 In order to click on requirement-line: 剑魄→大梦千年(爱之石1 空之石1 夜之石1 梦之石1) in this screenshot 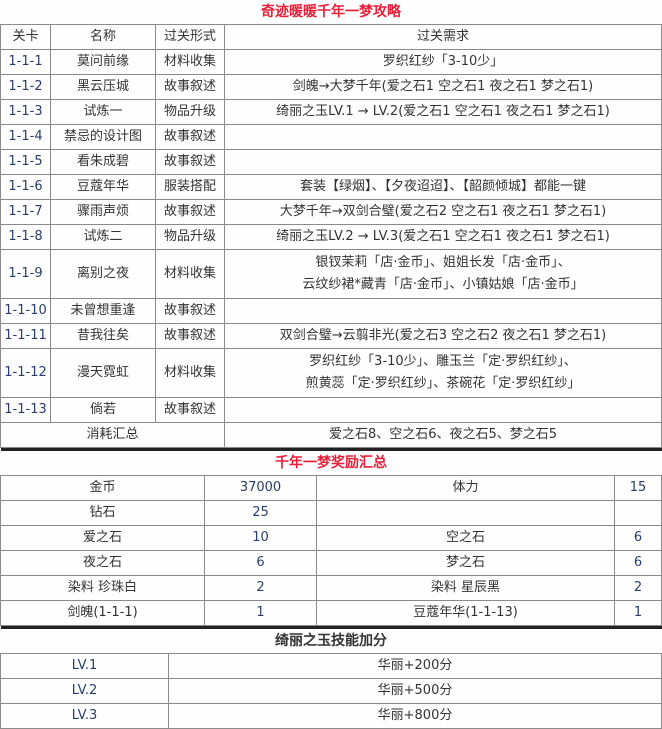, I will do `click(443, 86)`.